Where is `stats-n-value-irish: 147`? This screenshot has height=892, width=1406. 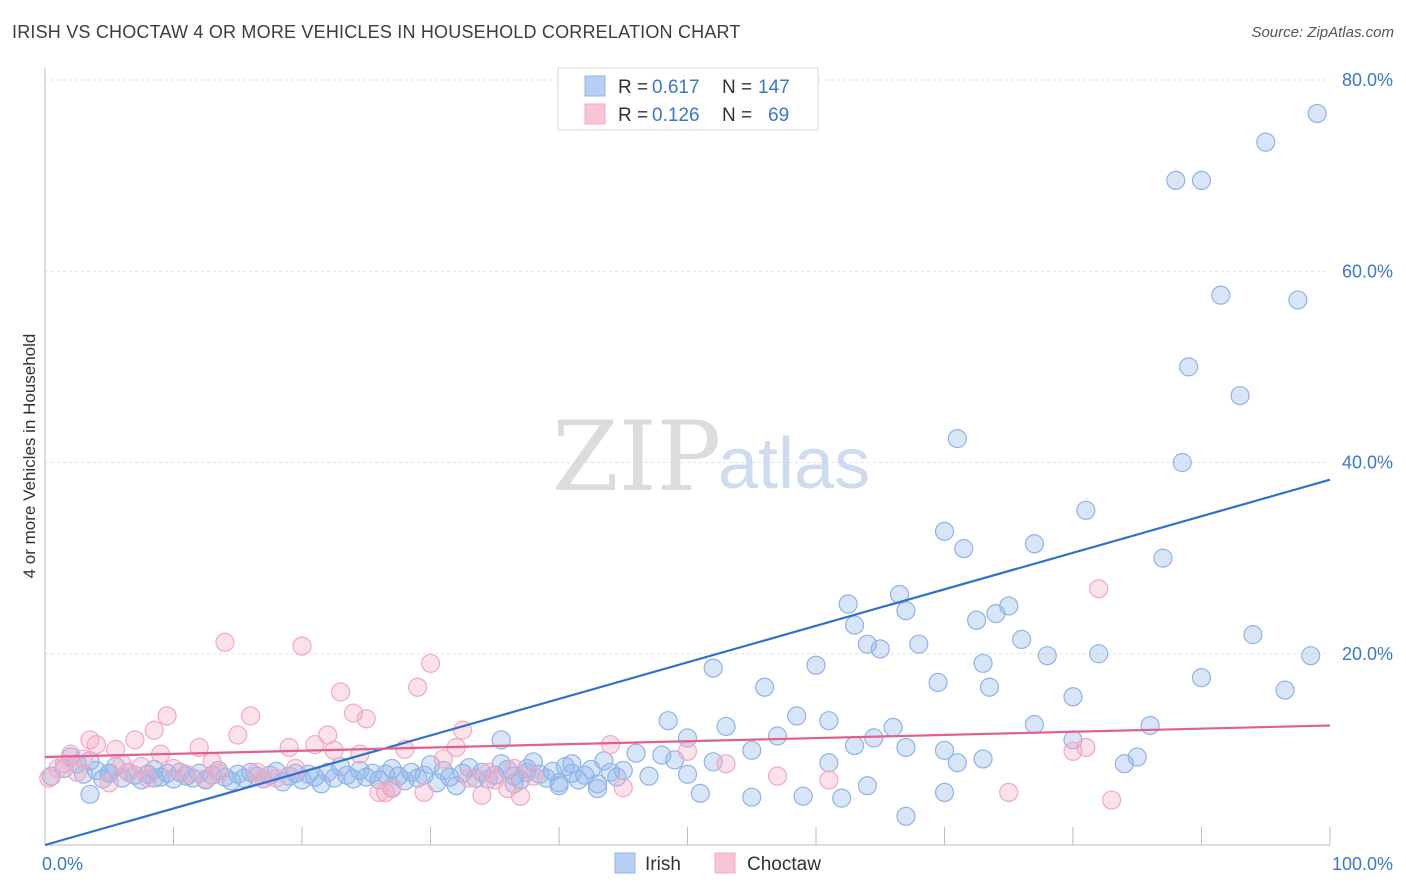
stats-n-value-irish: 147 is located at coordinates (774, 87).